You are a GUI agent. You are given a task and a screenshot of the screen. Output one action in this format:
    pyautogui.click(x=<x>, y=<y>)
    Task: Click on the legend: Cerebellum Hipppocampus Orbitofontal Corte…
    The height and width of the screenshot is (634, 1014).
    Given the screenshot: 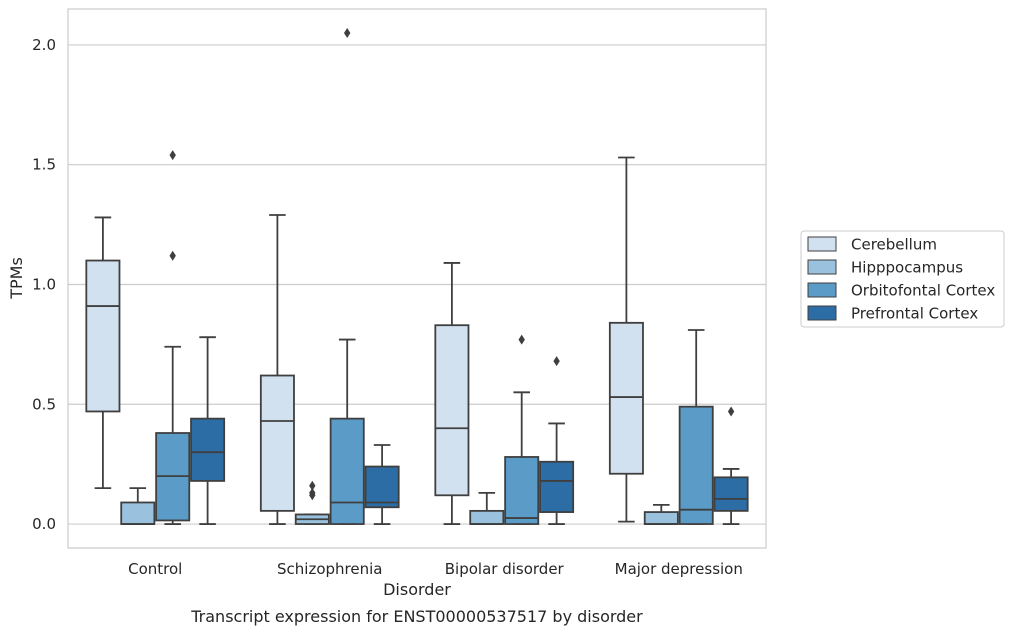 What is the action you would take?
    pyautogui.click(x=902, y=279)
    